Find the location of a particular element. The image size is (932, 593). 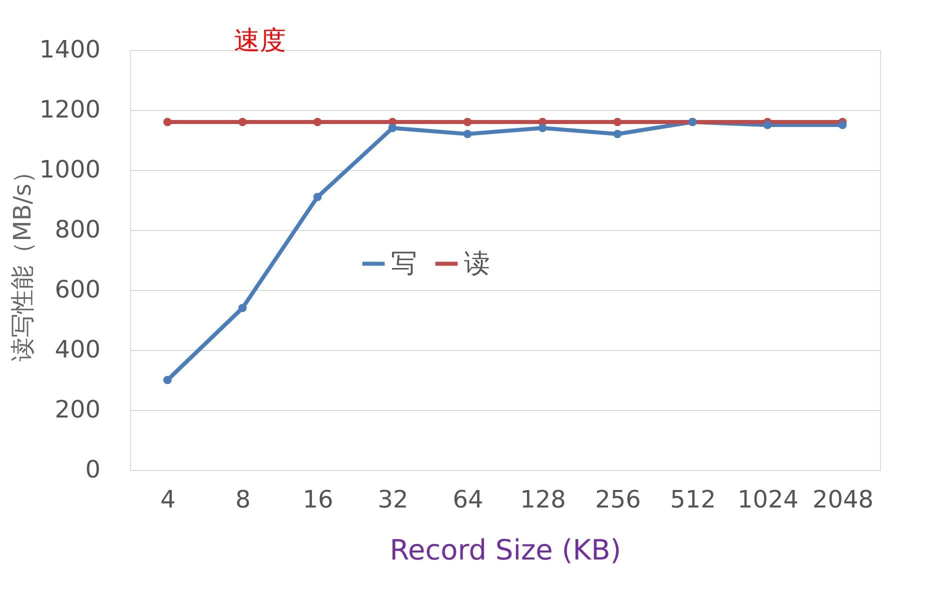

y-tick-label: 400 is located at coordinates (77, 350).